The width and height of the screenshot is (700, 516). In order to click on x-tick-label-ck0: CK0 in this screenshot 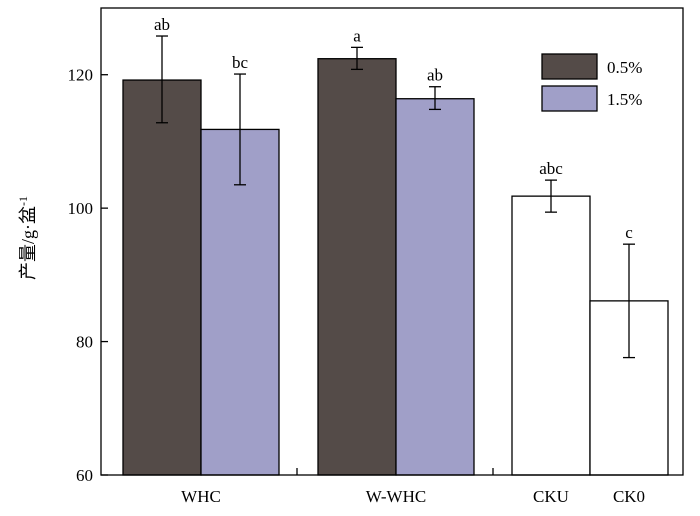, I will do `click(629, 496)`.